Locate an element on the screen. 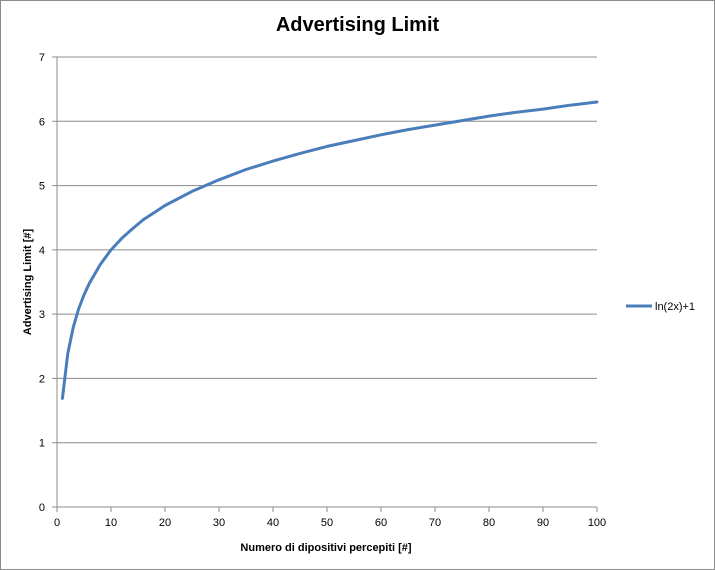 Image resolution: width=715 pixels, height=570 pixels. y-tick-label: 4 is located at coordinates (42, 251).